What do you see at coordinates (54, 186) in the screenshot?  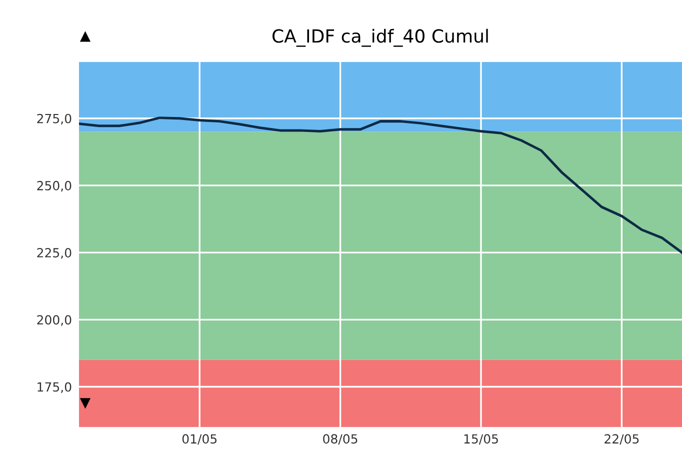 I see `y-tick-label: 250,0` at bounding box center [54, 186].